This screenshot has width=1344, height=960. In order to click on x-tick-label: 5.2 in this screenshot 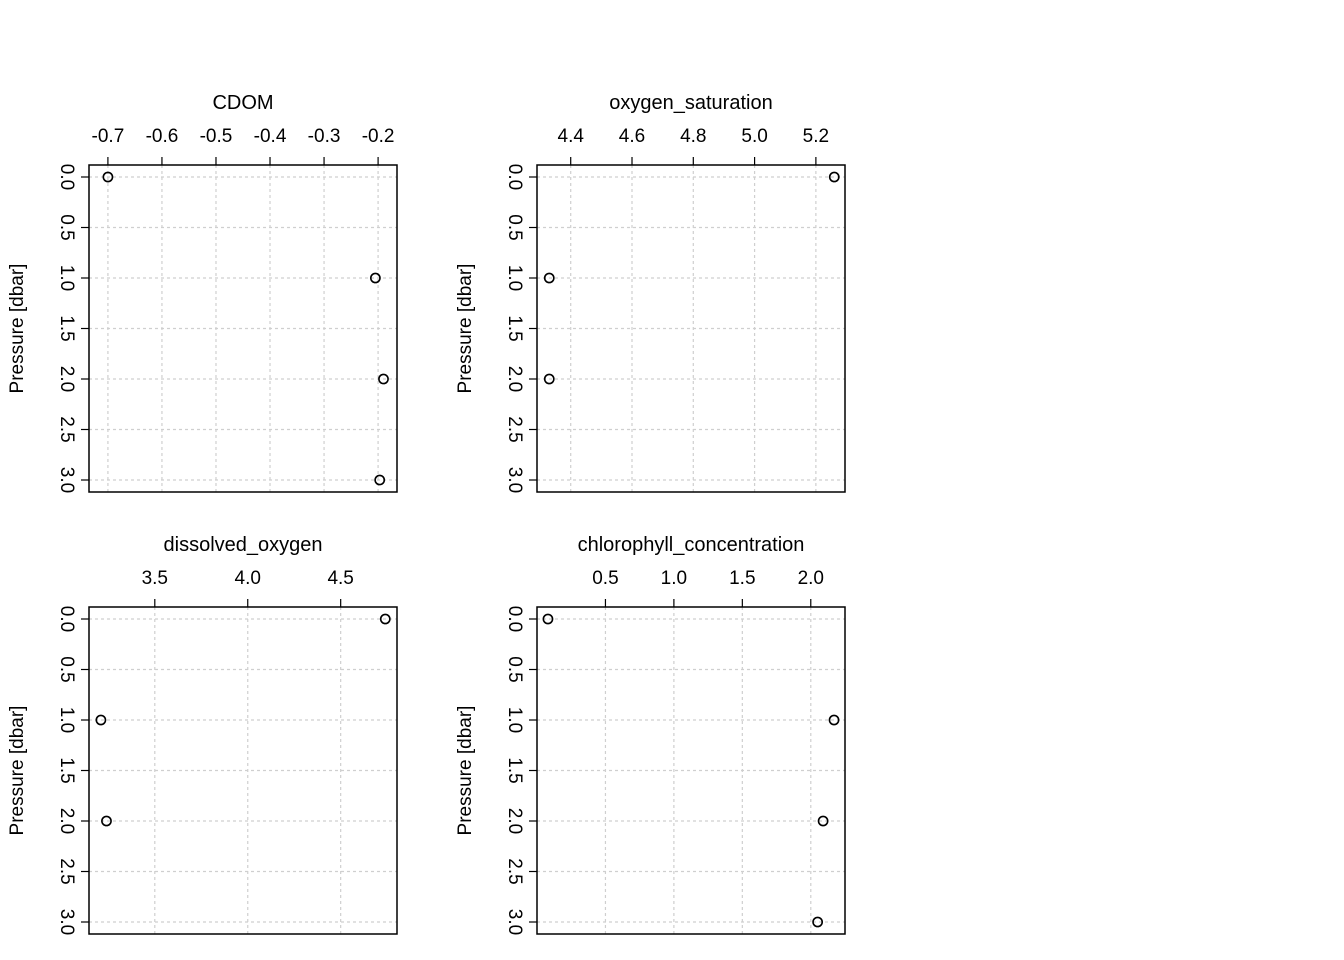, I will do `click(816, 136)`.